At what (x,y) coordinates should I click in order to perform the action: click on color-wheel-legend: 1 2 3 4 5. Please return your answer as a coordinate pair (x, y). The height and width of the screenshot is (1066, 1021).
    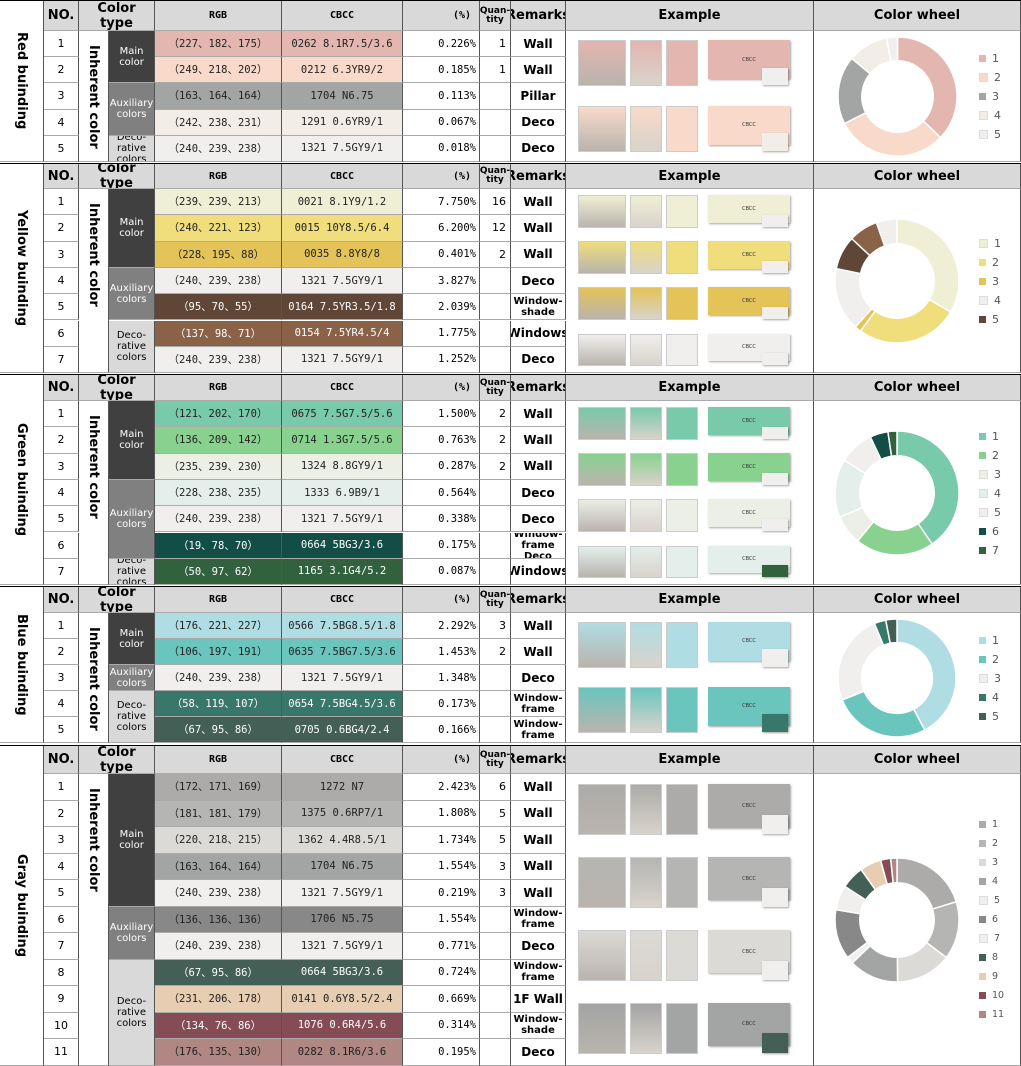
    Looking at the image, I should click on (990, 281).